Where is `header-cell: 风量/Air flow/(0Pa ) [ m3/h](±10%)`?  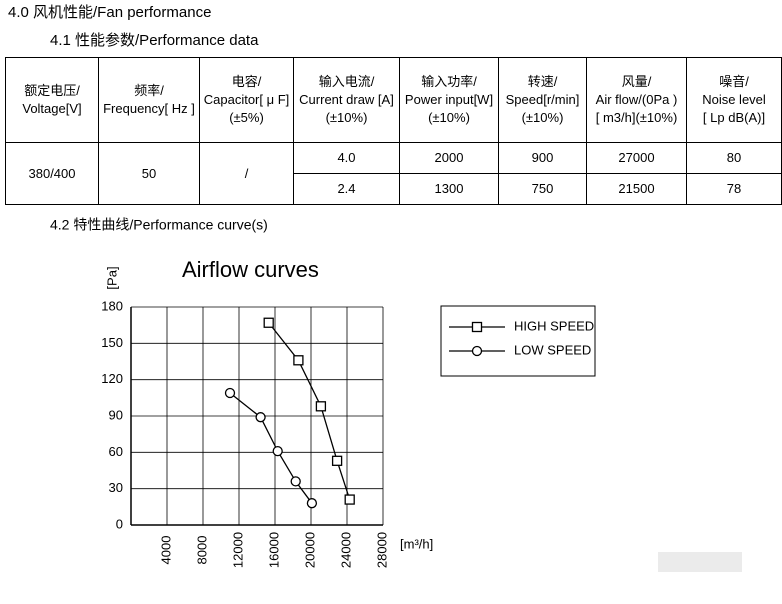
header-cell: 风量/Air flow/(0Pa ) [ m3/h](±10%) is located at coordinates (636, 100).